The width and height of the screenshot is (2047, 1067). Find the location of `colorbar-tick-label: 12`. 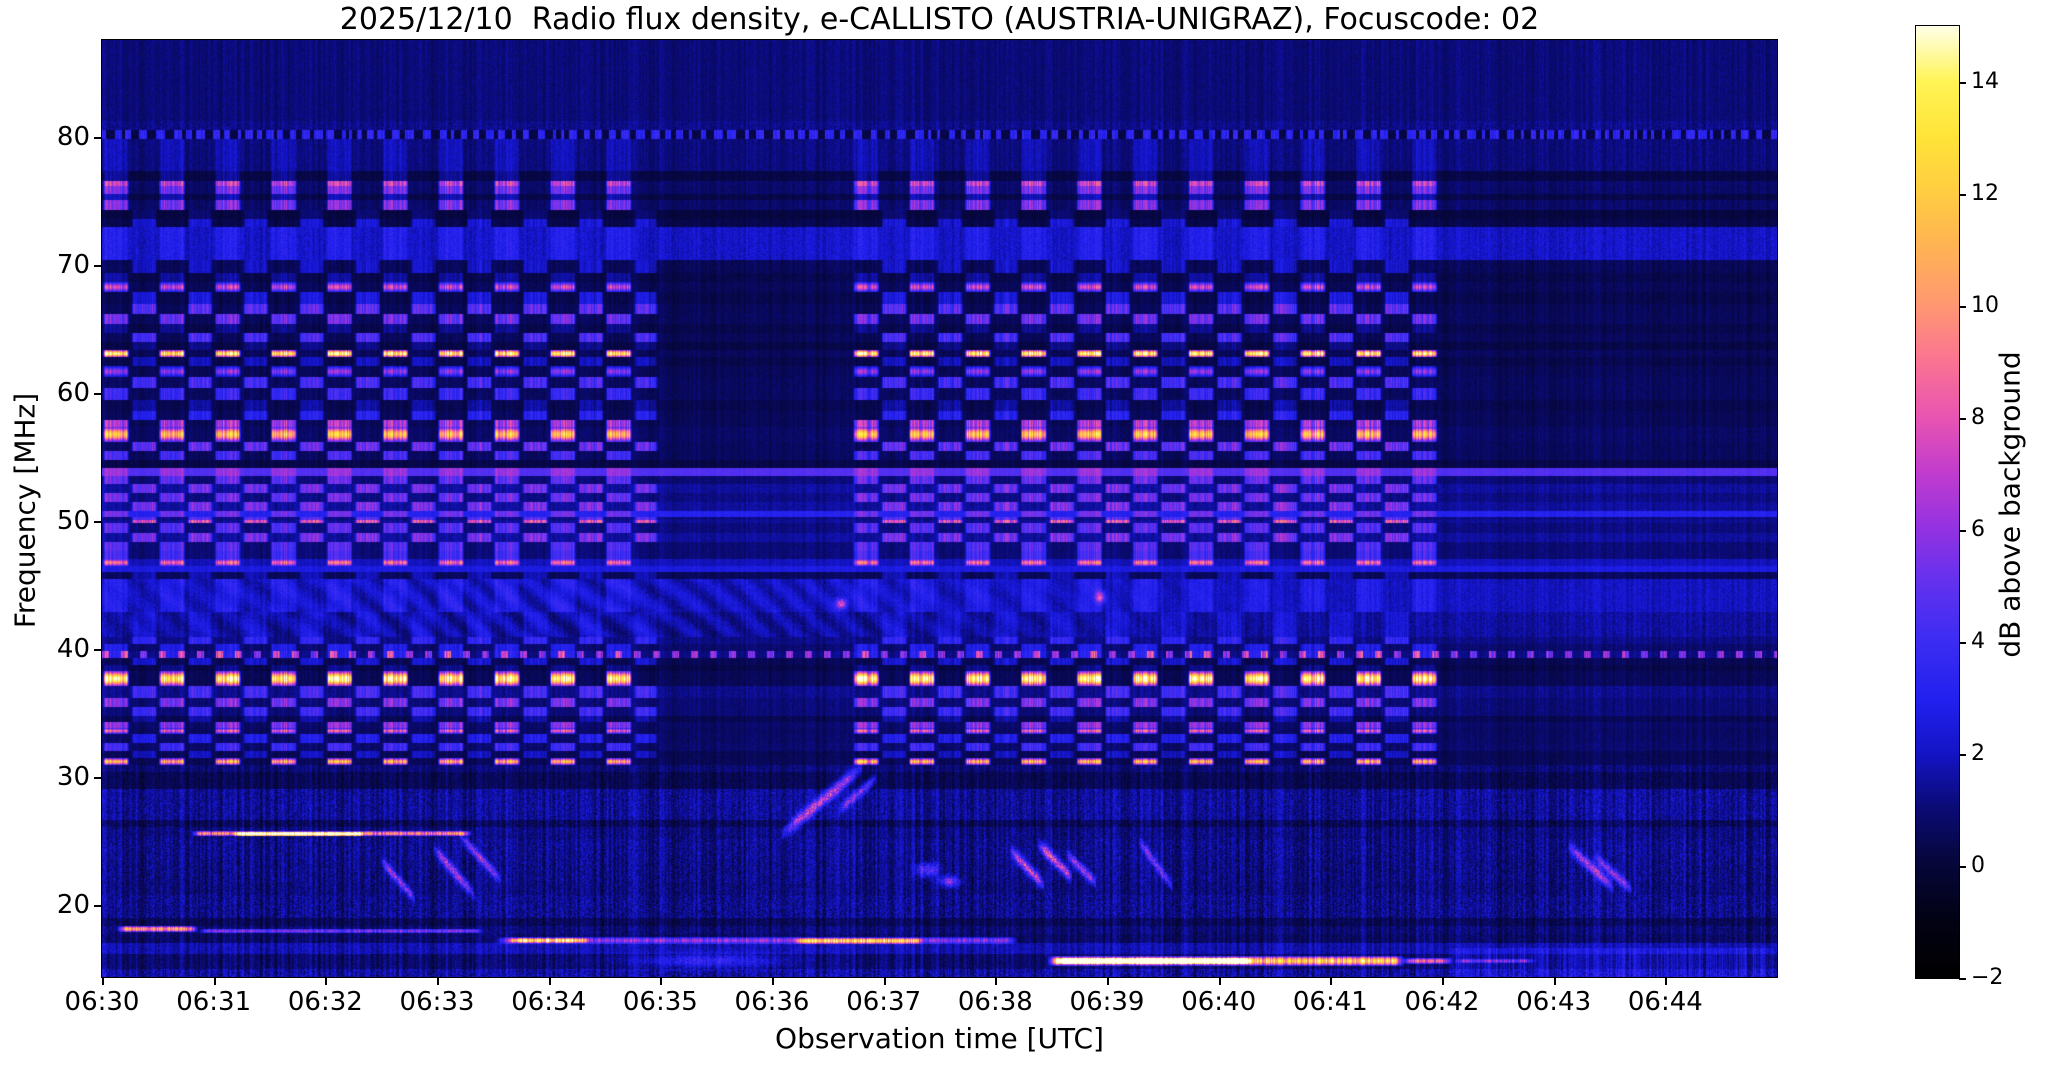

colorbar-tick-label: 12 is located at coordinates (1985, 193).